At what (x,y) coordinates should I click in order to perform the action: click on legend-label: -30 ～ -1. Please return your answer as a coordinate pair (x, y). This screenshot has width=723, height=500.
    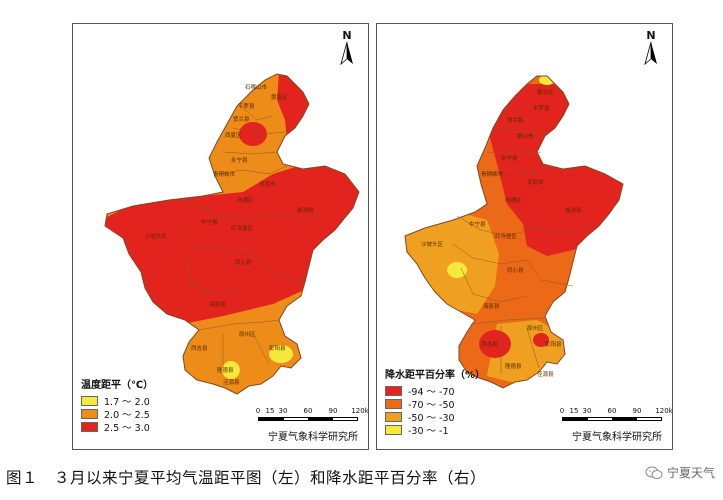
    Looking at the image, I should click on (428, 431).